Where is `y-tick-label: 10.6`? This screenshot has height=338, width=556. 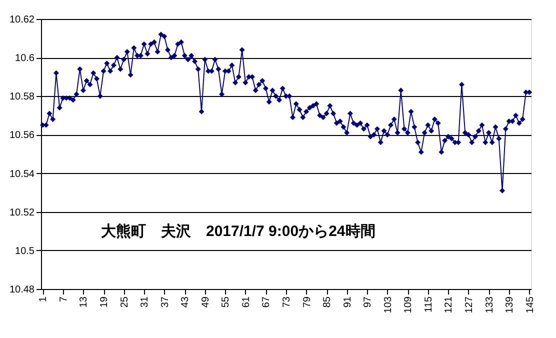 y-tick-label: 10.6 is located at coordinates (25, 58).